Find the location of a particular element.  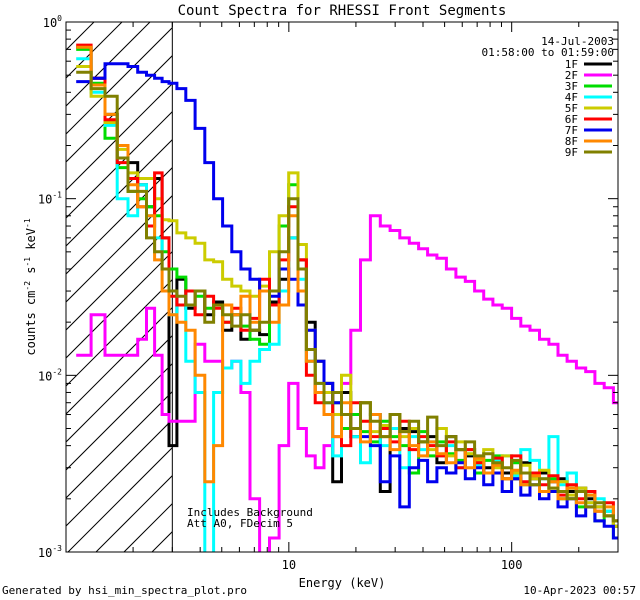

y-axis-label: counts cm-2 s-1 keV-1 is located at coordinates (30, 286).